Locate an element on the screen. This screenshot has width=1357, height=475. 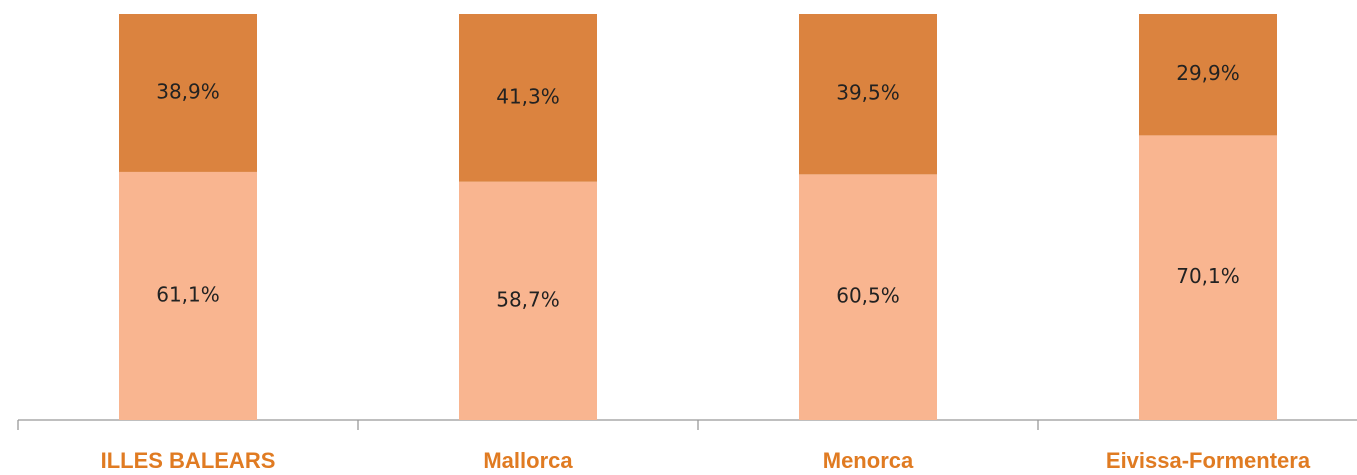
value-label: 58,7% is located at coordinates (528, 299).